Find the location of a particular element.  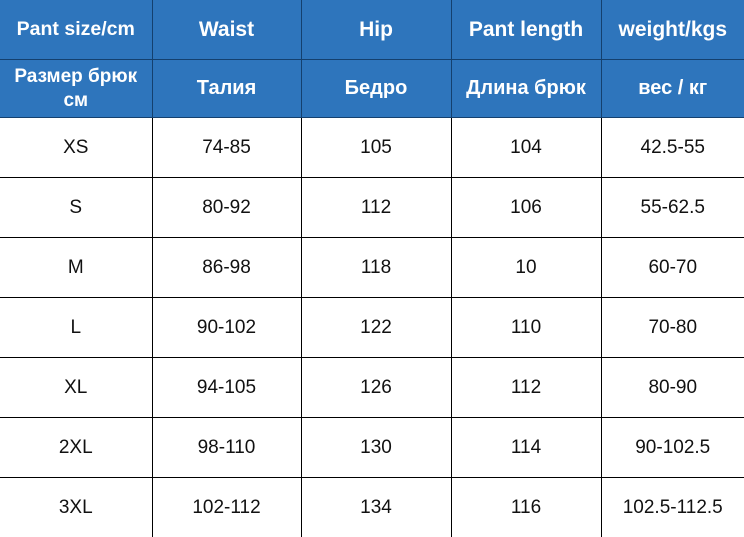

column-header-waist-en: Waist is located at coordinates (226, 30).